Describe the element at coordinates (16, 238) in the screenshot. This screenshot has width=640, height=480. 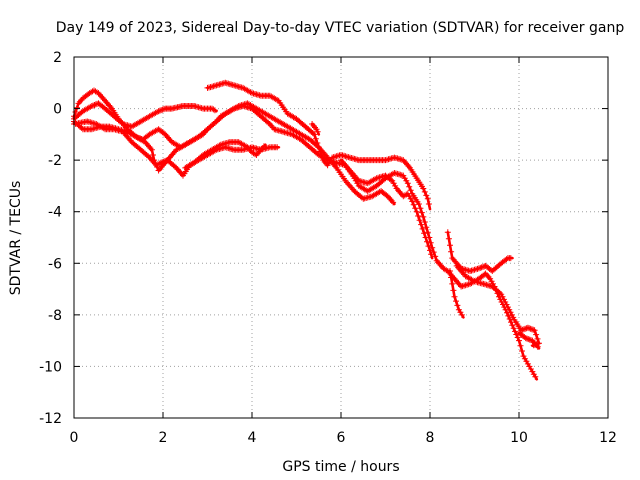
I see `y-axis-label: SDTVAR / TECUs` at that location.